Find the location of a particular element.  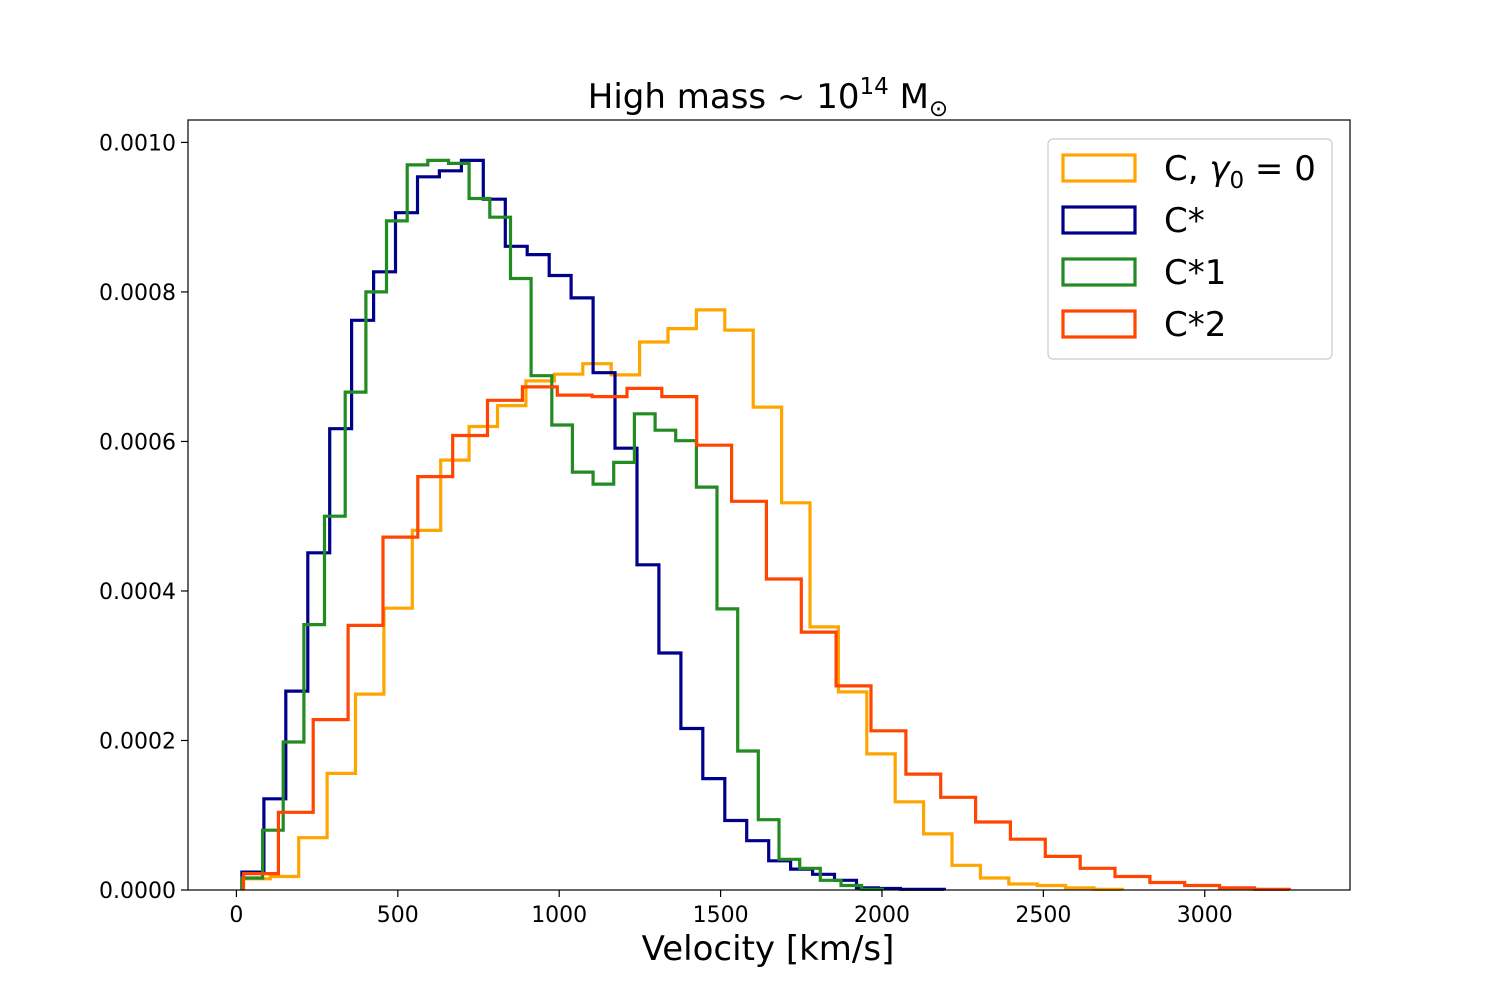

x-tick-label: 500 is located at coordinates (398, 915).